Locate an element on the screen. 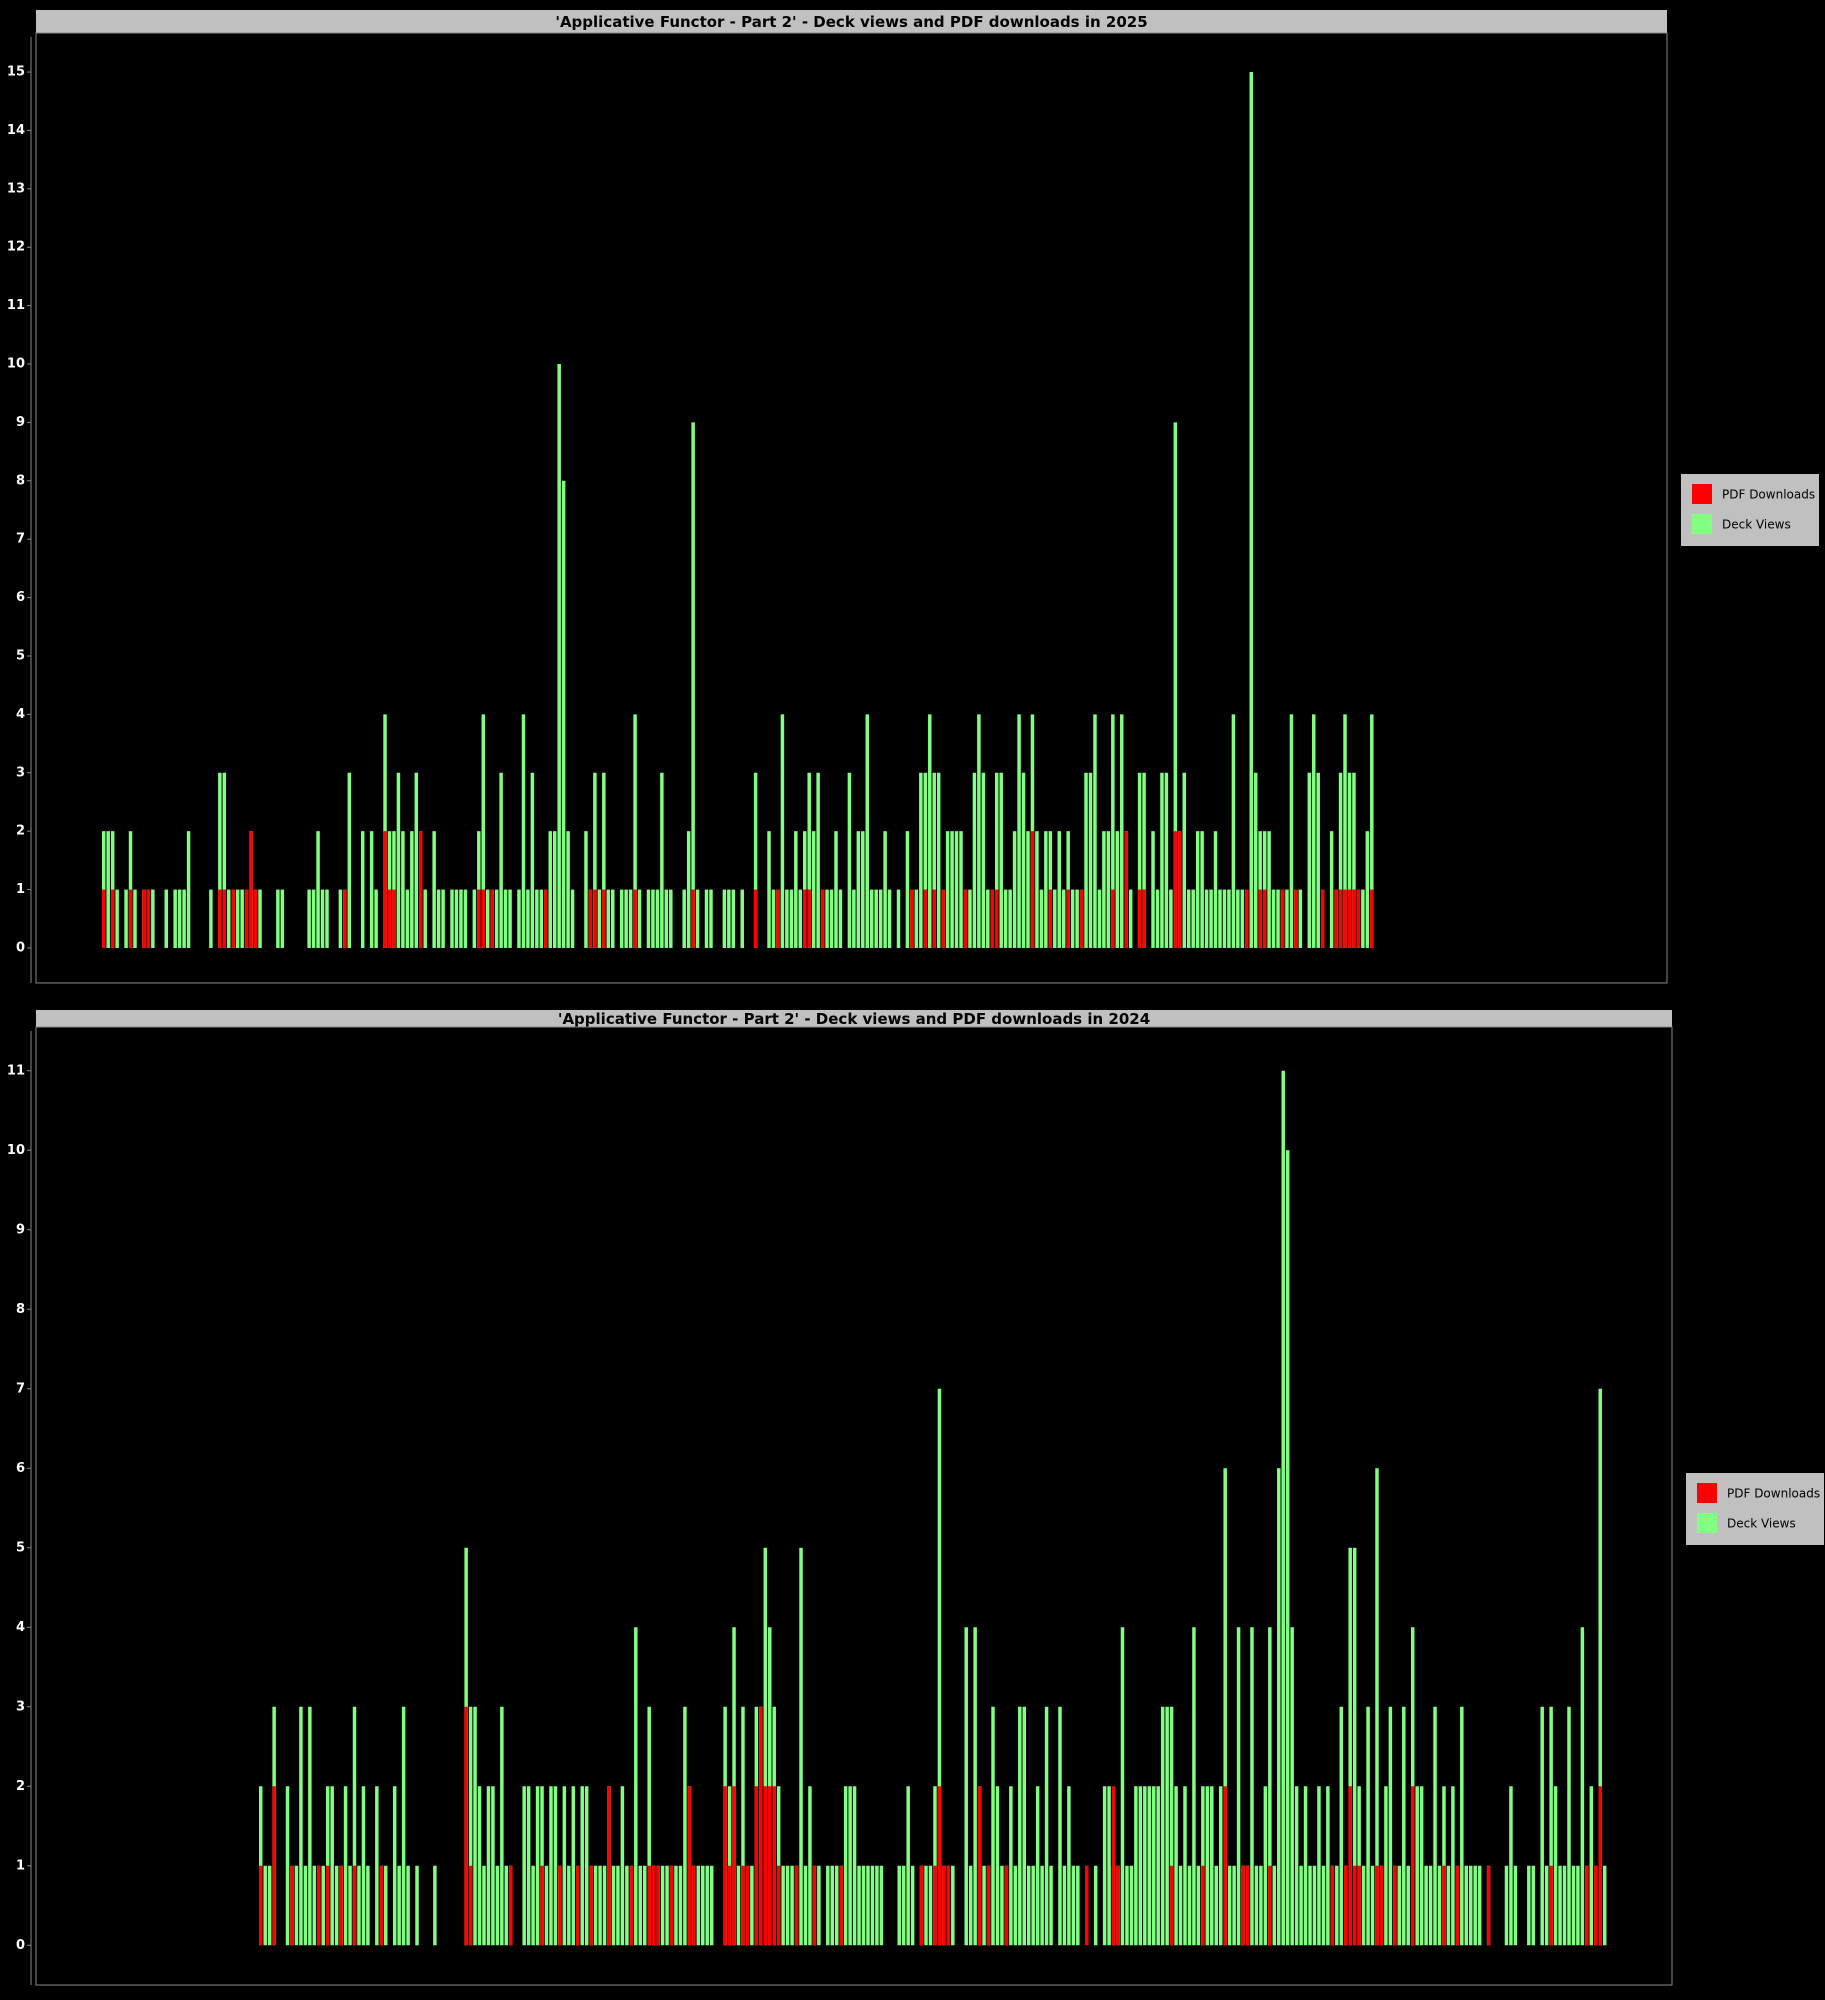 The width and height of the screenshot is (1825, 2000). legend-label: PDF Downloads is located at coordinates (1768, 495).